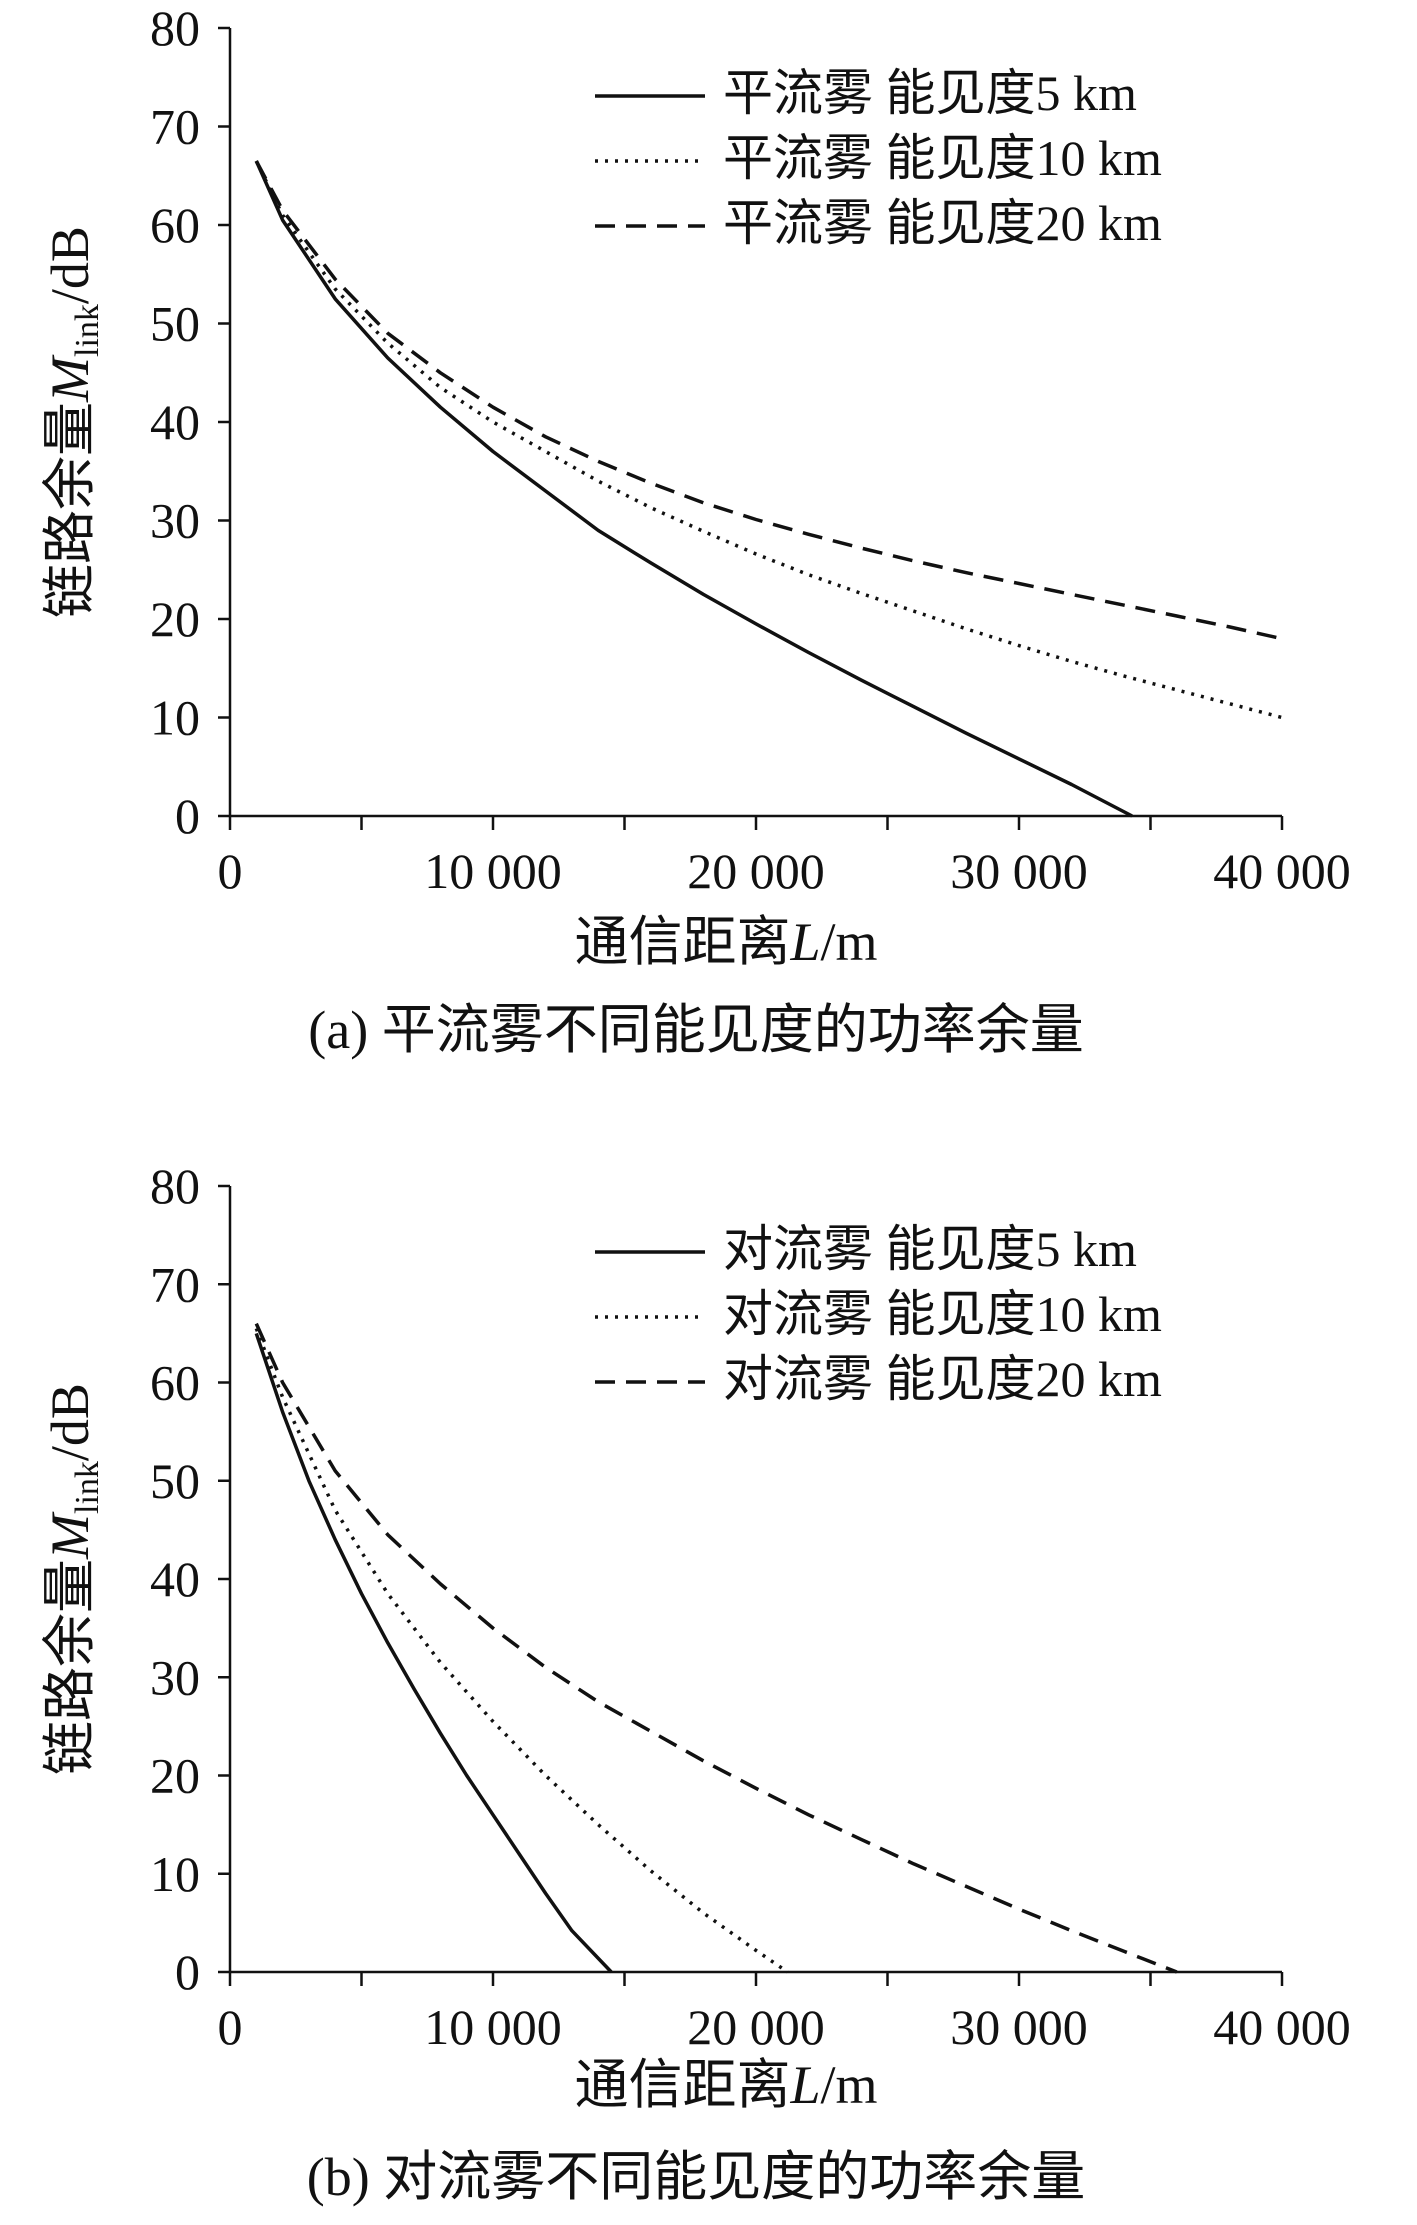  What do you see at coordinates (433, 1653) in the screenshot?
I see `series-line-solid` at bounding box center [433, 1653].